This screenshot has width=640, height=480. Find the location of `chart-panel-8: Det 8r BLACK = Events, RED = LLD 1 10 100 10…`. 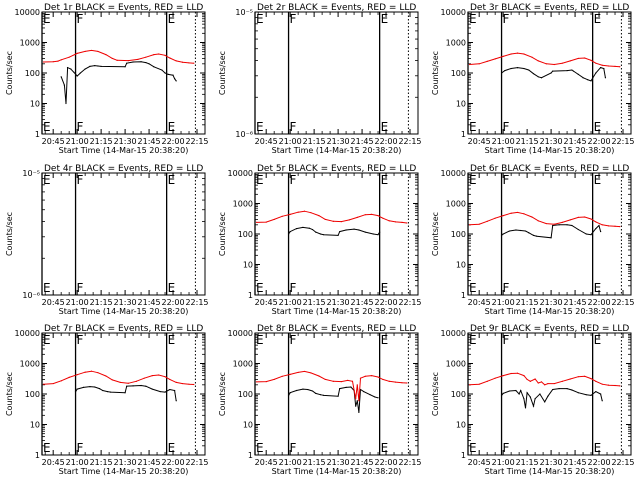

chart-panel-8: Det 8r BLACK = Events, RED = LLD 1 10 100 10… is located at coordinates (320, 400).